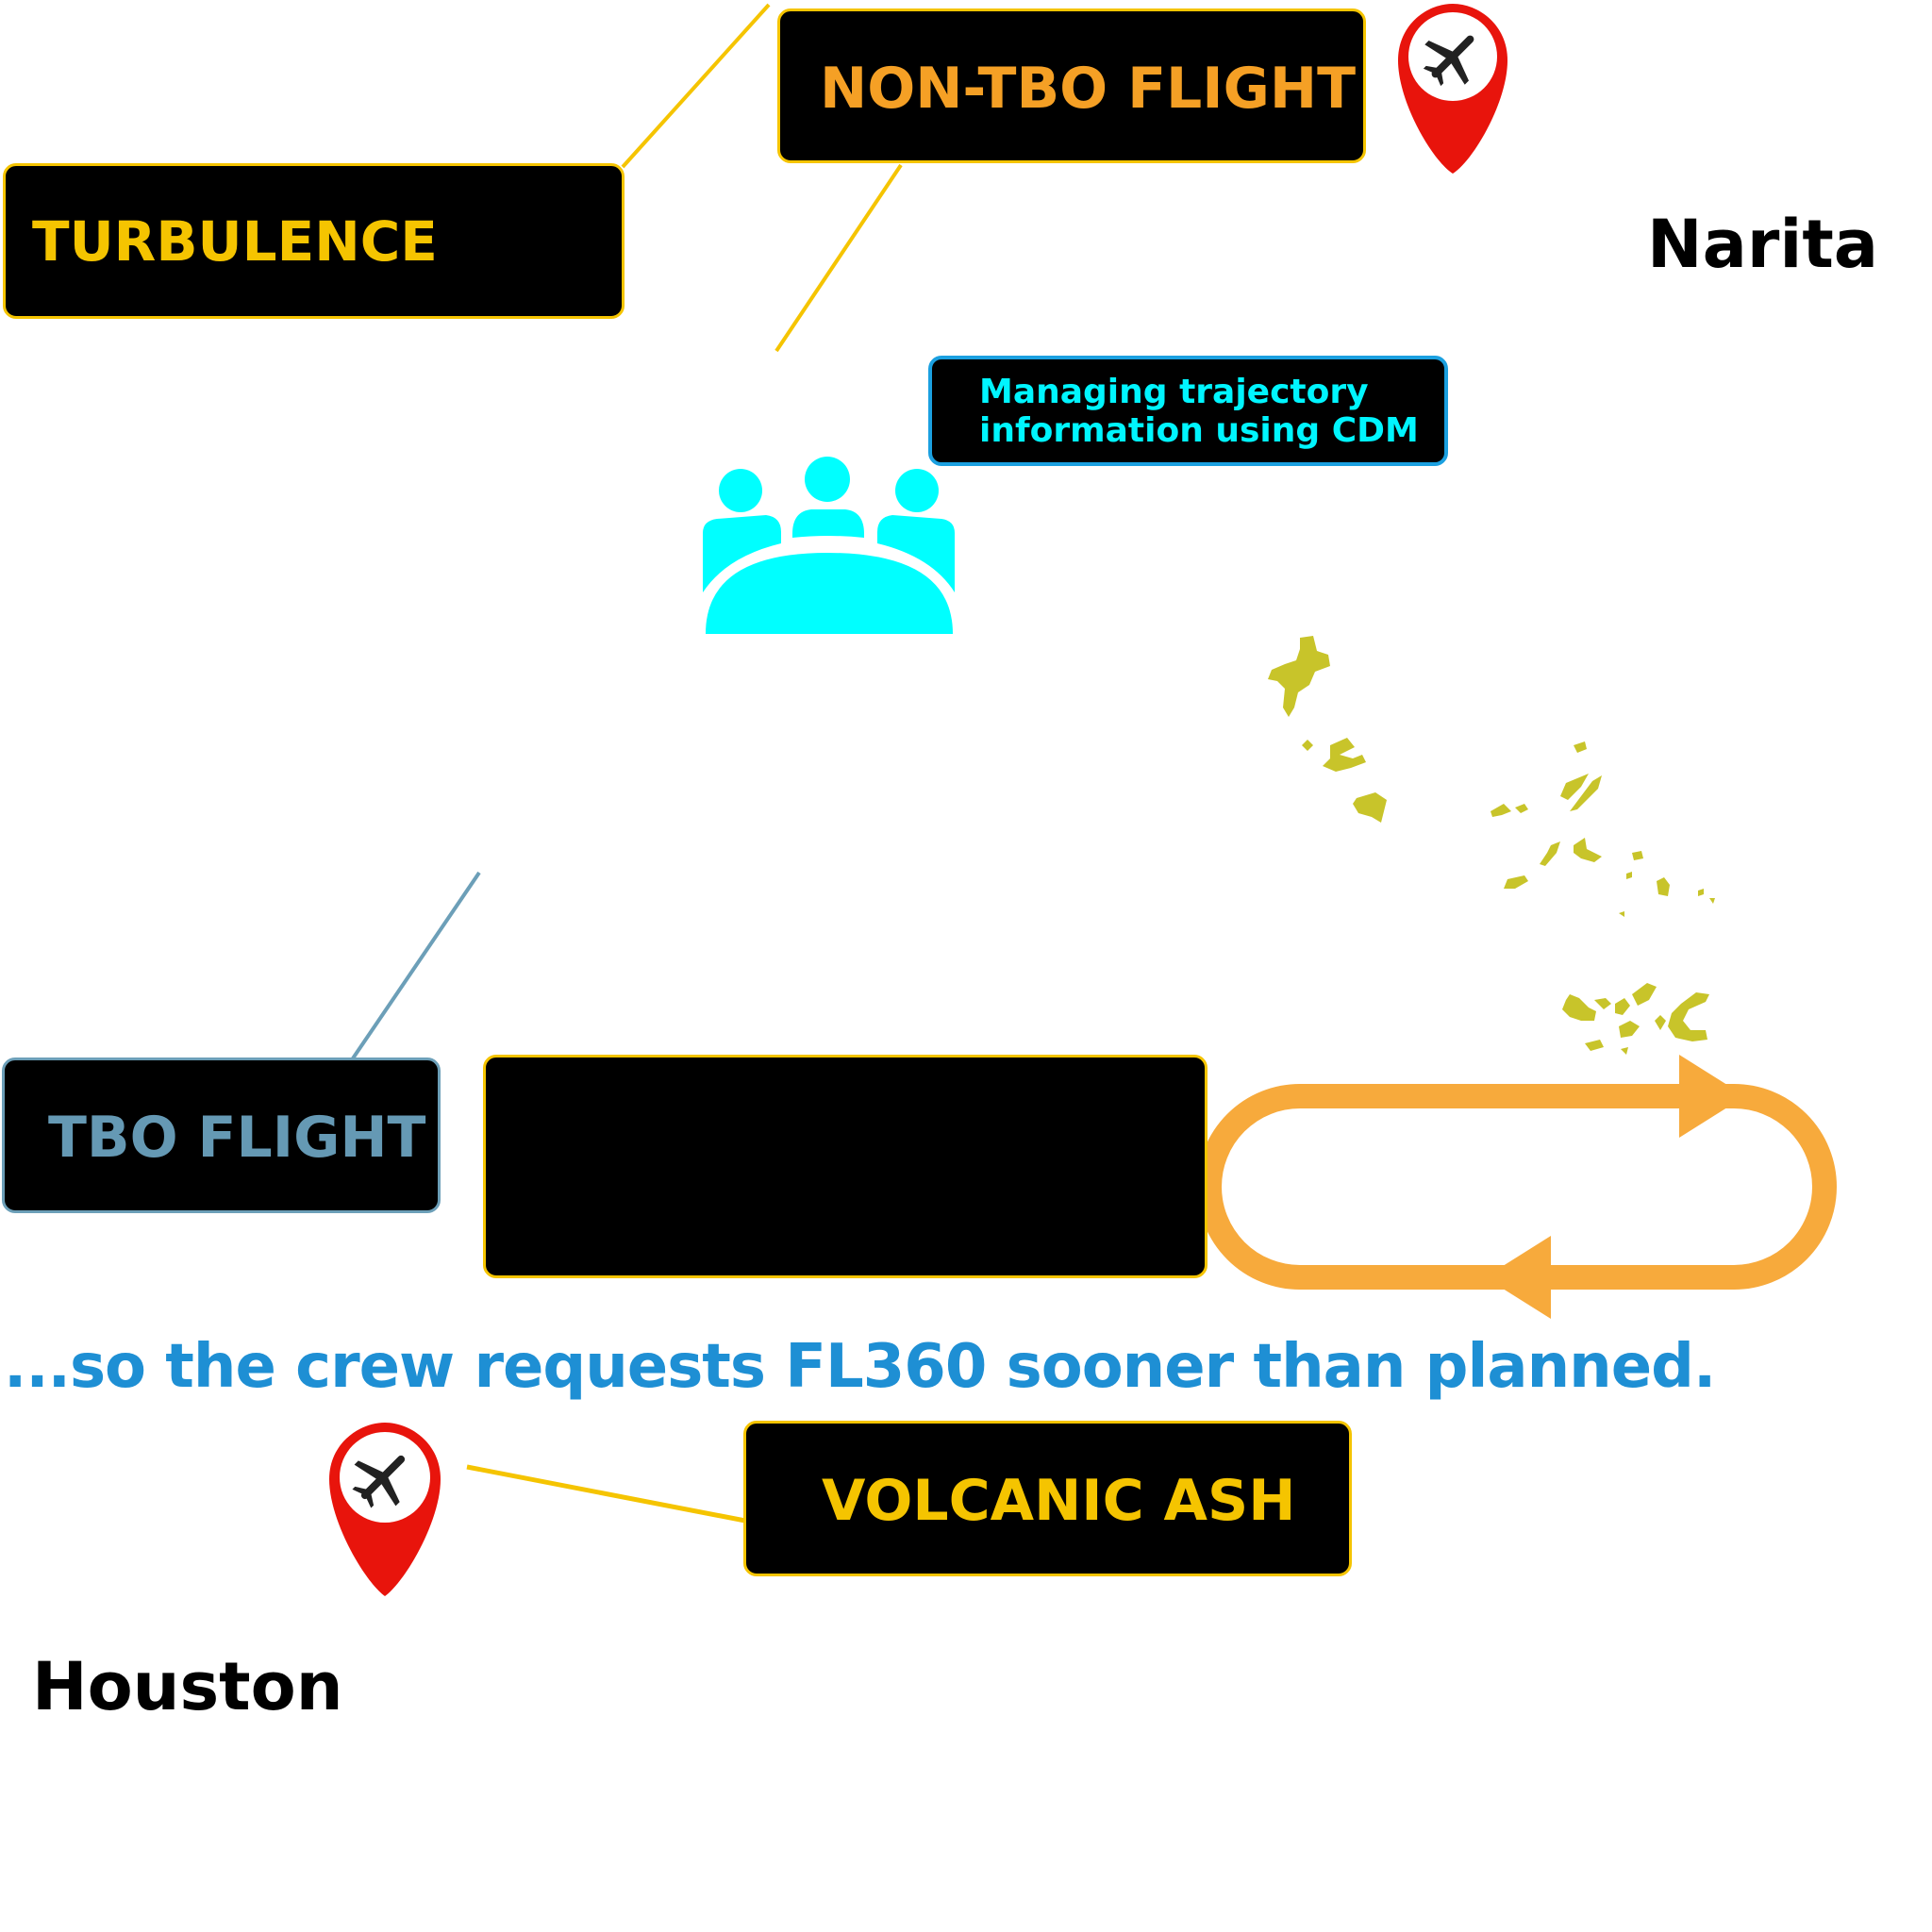  Describe the element at coordinates (385, 1510) in the screenshot. I see `airport-pin-icon-houston` at that location.